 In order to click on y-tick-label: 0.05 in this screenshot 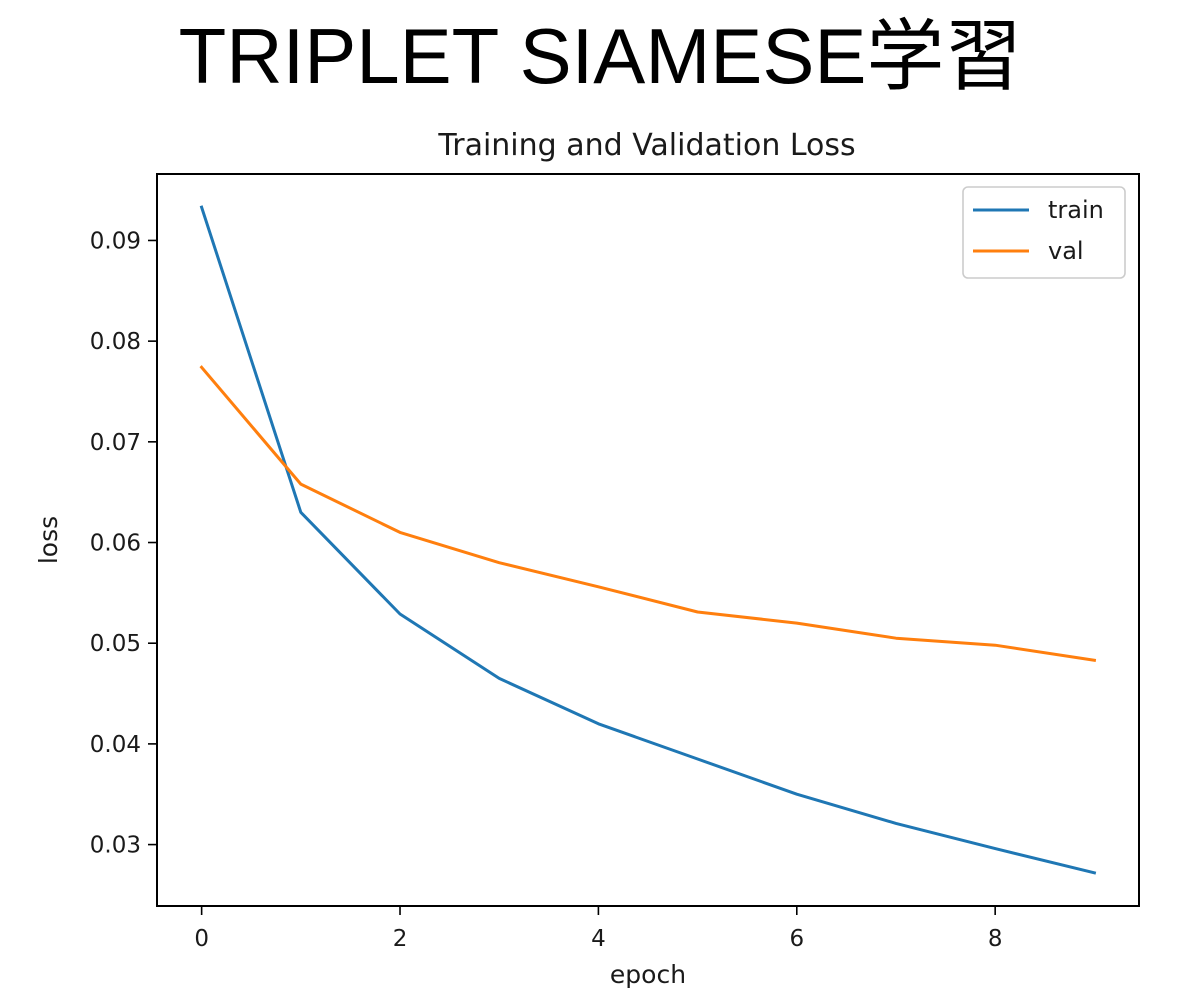, I will do `click(115, 644)`.